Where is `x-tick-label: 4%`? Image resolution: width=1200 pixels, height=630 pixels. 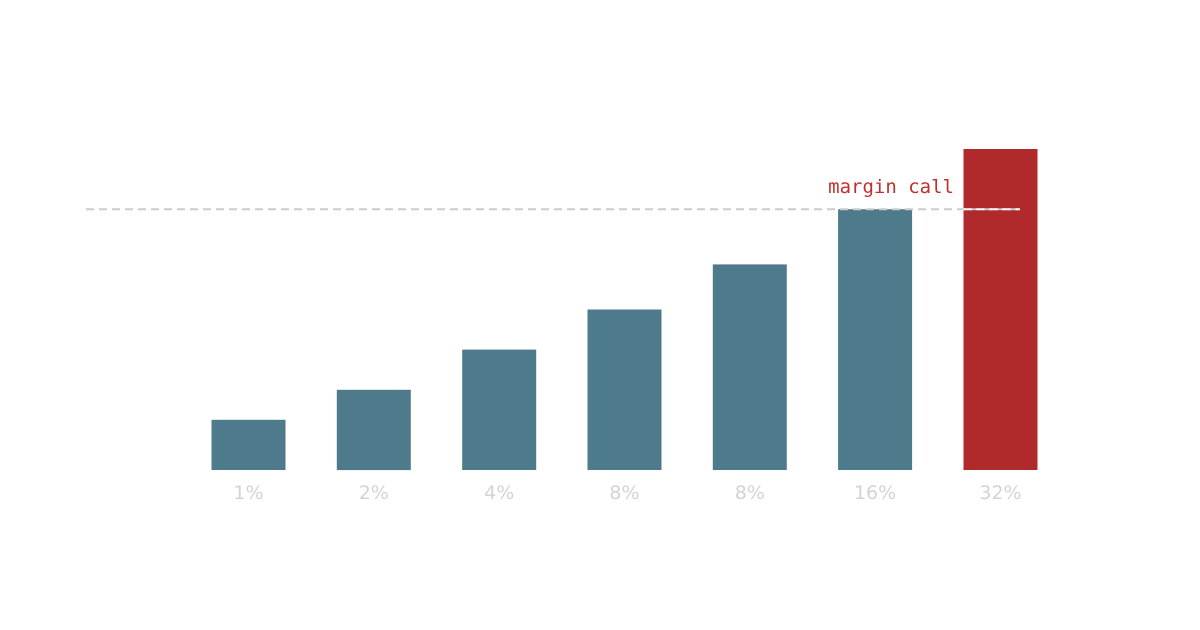
x-tick-label: 4% is located at coordinates (499, 493).